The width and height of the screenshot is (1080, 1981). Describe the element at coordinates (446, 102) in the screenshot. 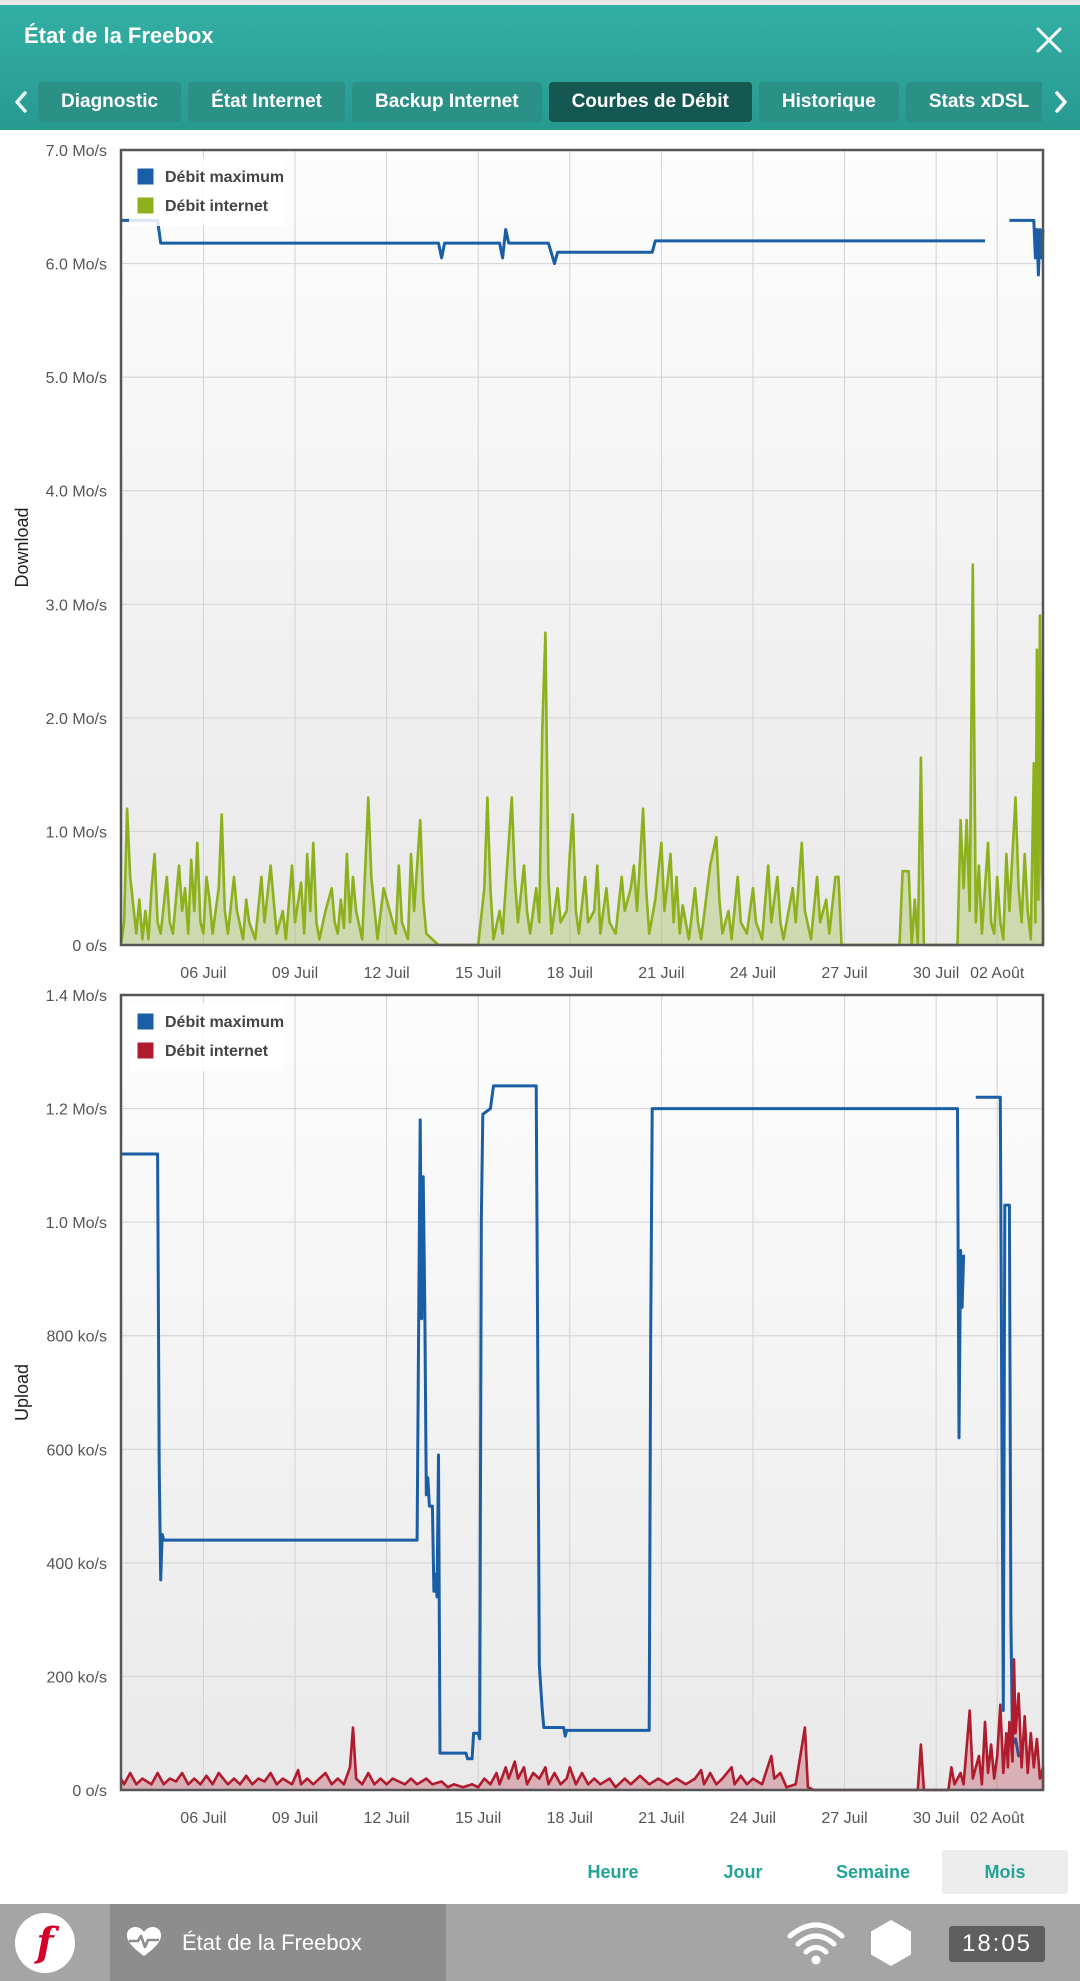

I see `tab-backup-internet: Backup Internet` at that location.